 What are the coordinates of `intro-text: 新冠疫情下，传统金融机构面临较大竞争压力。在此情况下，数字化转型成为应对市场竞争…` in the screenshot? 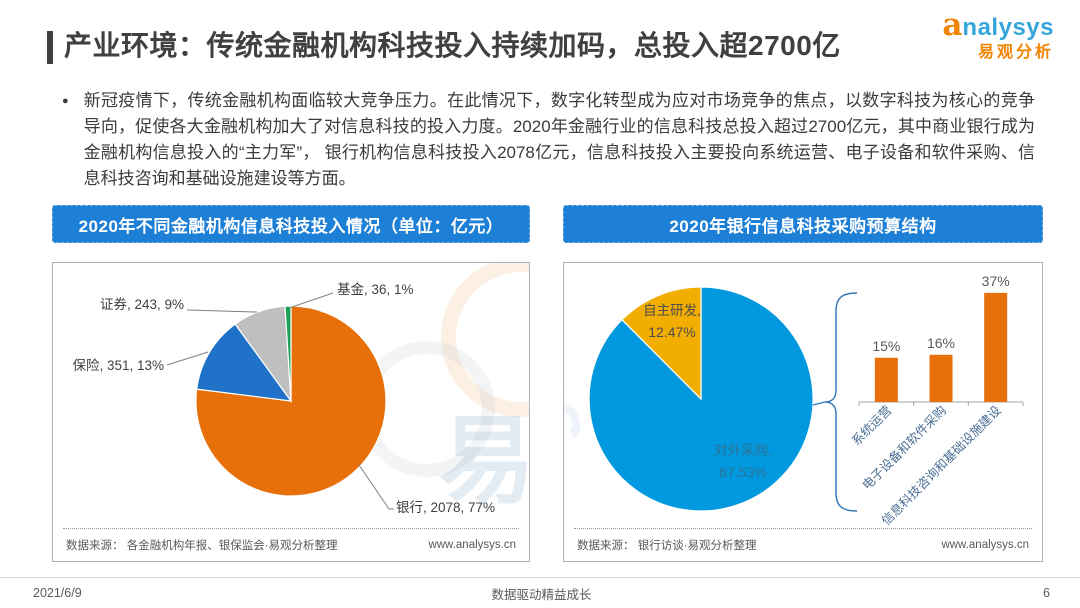 It's located at (559, 139).